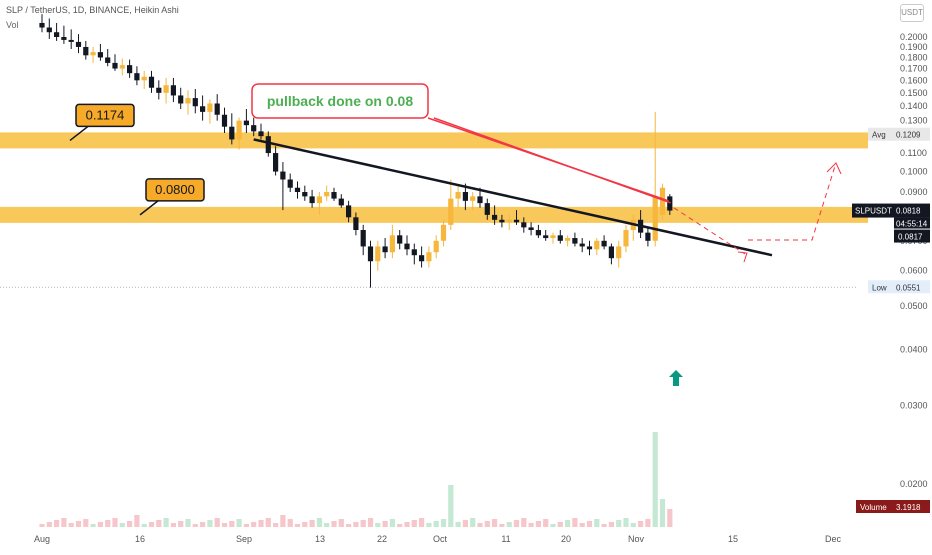  Describe the element at coordinates (636, 539) in the screenshot. I see `x-tick-label: Nov` at that location.